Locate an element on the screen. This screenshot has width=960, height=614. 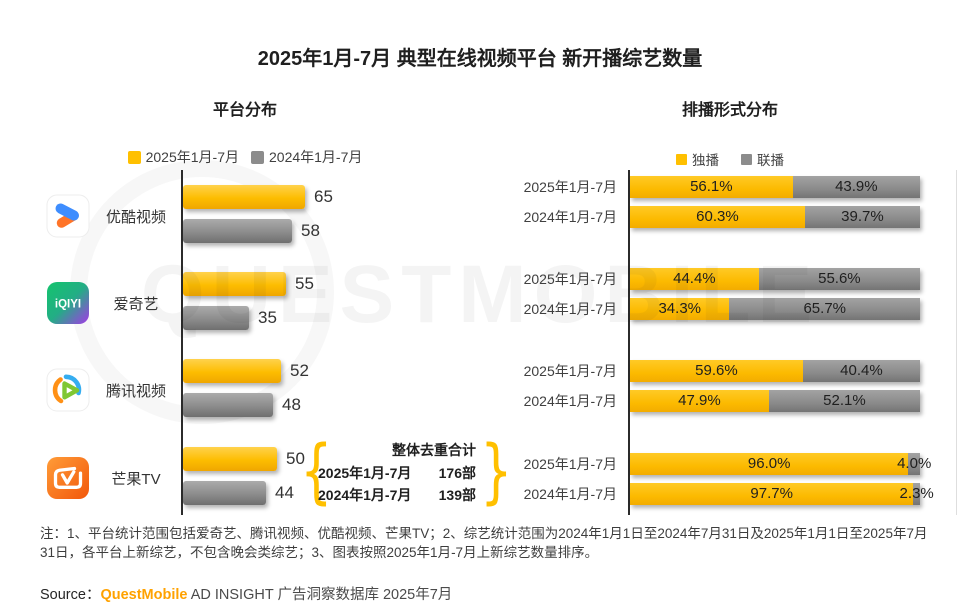
segment-label-joint: 39.7% is located at coordinates (862, 216).